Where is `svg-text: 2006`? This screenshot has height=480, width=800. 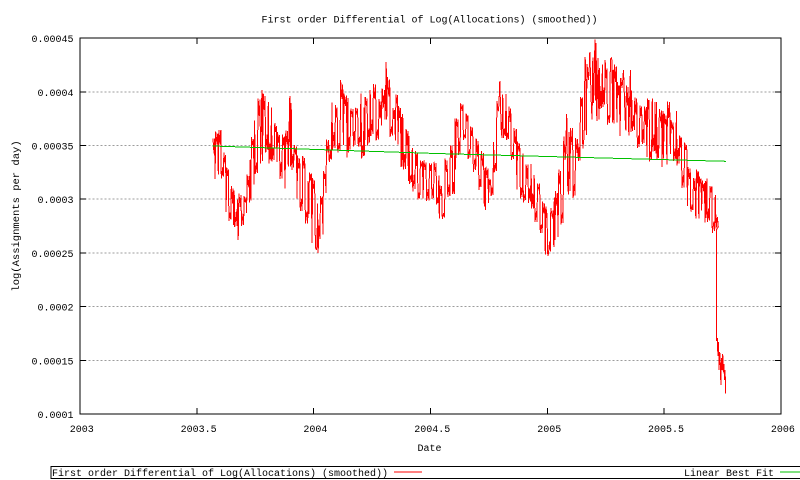
svg-text: 2006 is located at coordinates (783, 430).